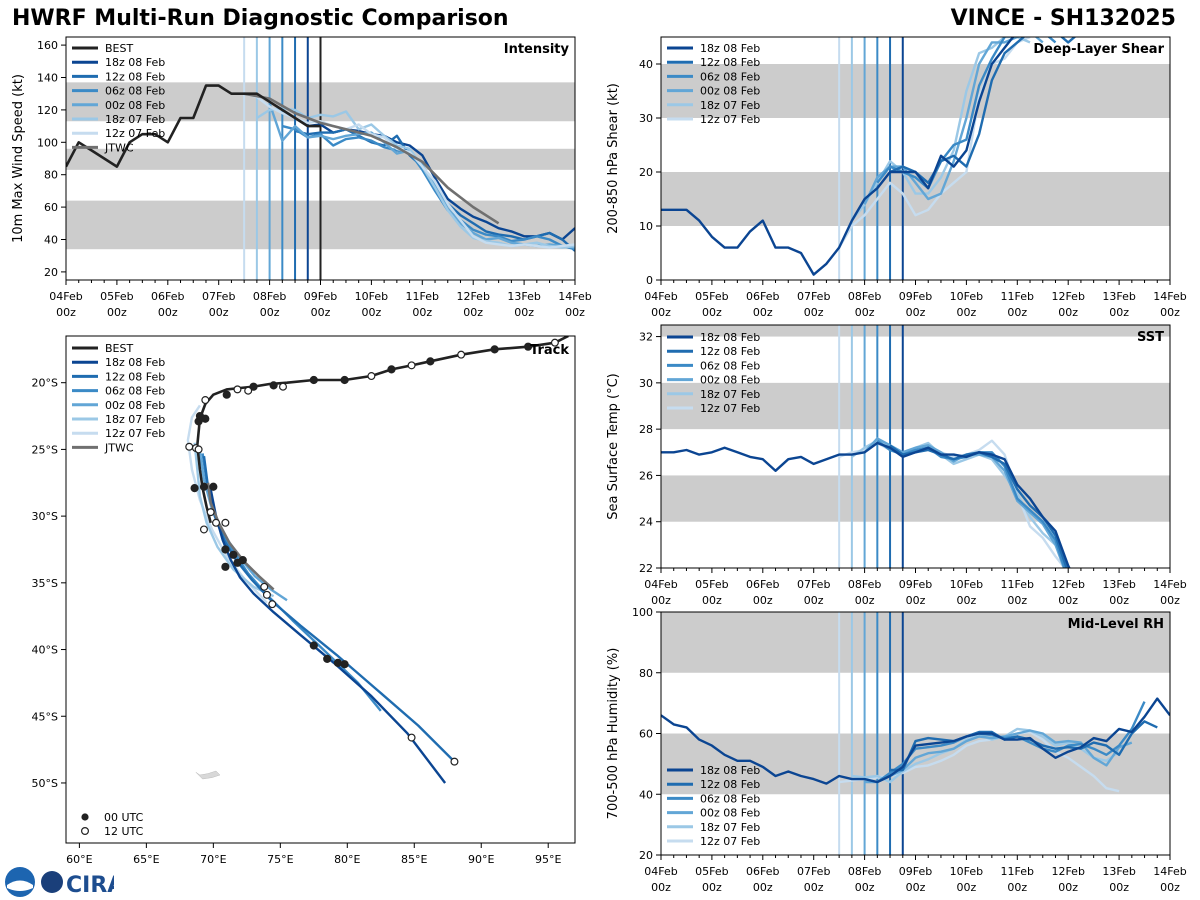  What do you see at coordinates (45, 583) in the screenshot?
I see `y-tick-label: 35°S` at bounding box center [45, 583].